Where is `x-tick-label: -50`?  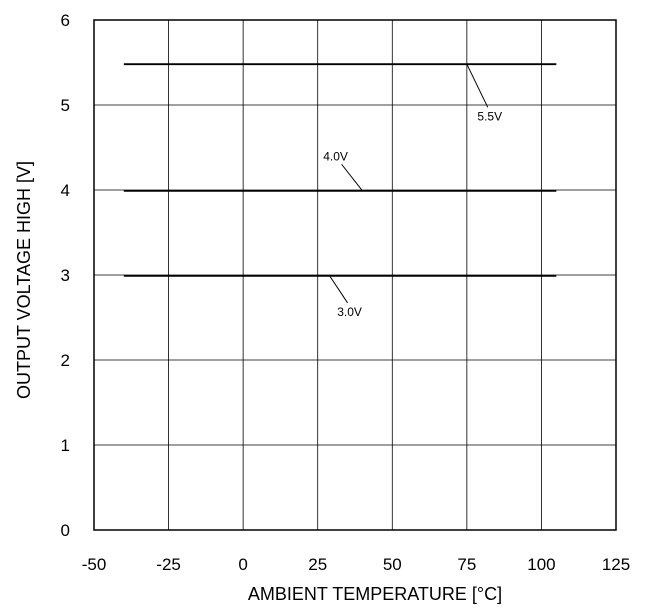
x-tick-label: -50 is located at coordinates (94, 564).